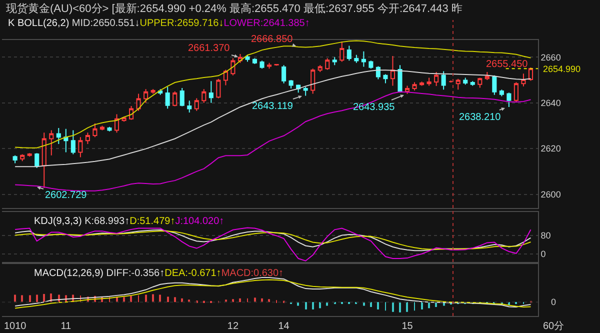 The image size is (600, 333). I want to click on x-tick-label: 14, so click(284, 326).